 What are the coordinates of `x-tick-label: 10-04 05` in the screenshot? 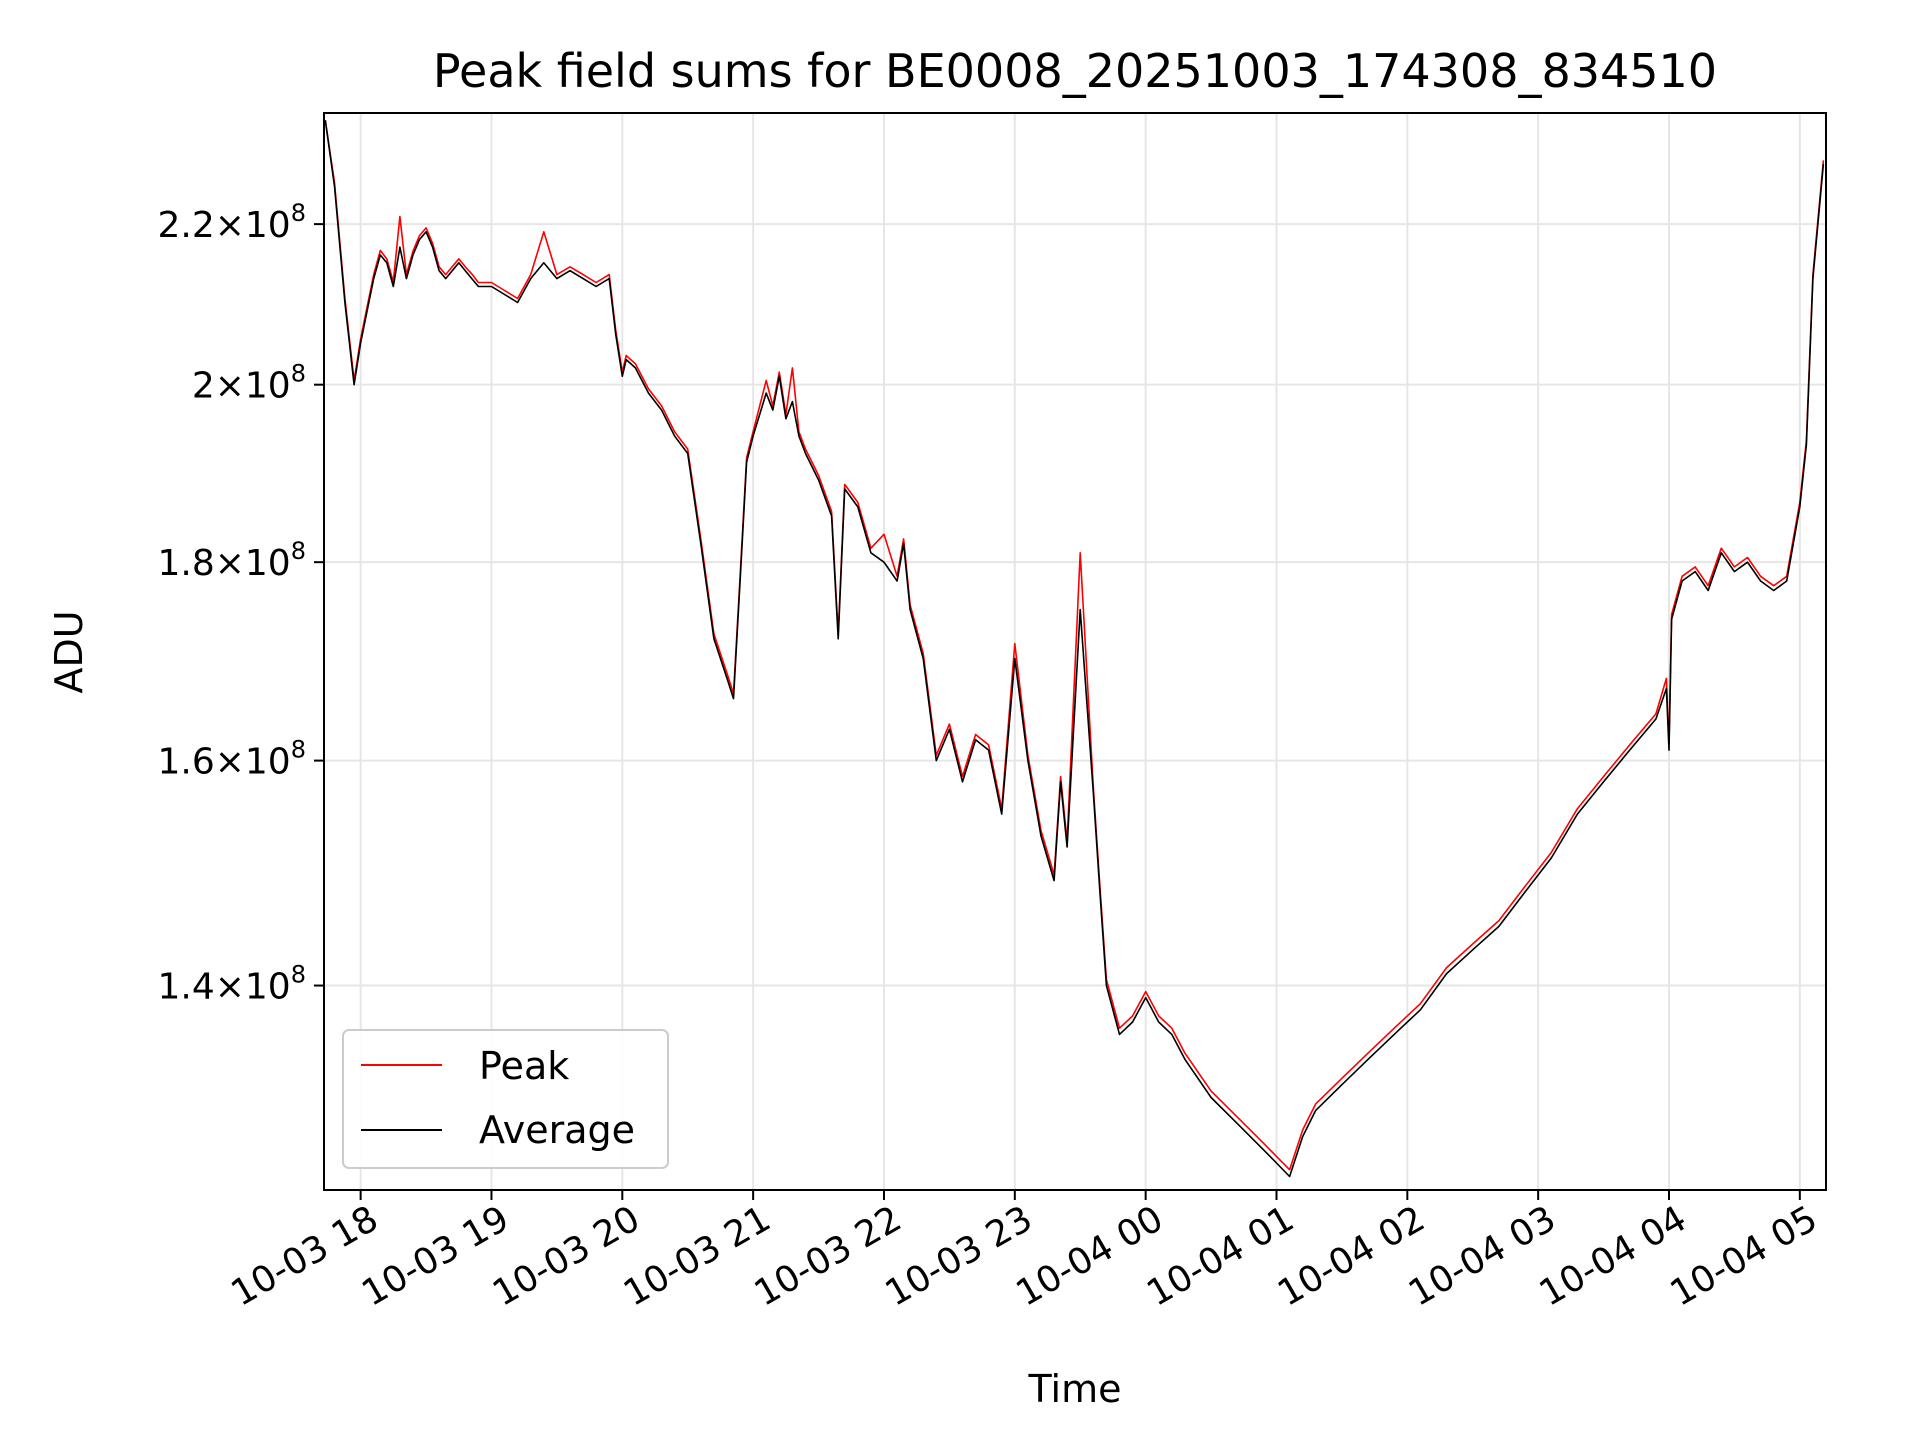 It's located at (1744, 1256).